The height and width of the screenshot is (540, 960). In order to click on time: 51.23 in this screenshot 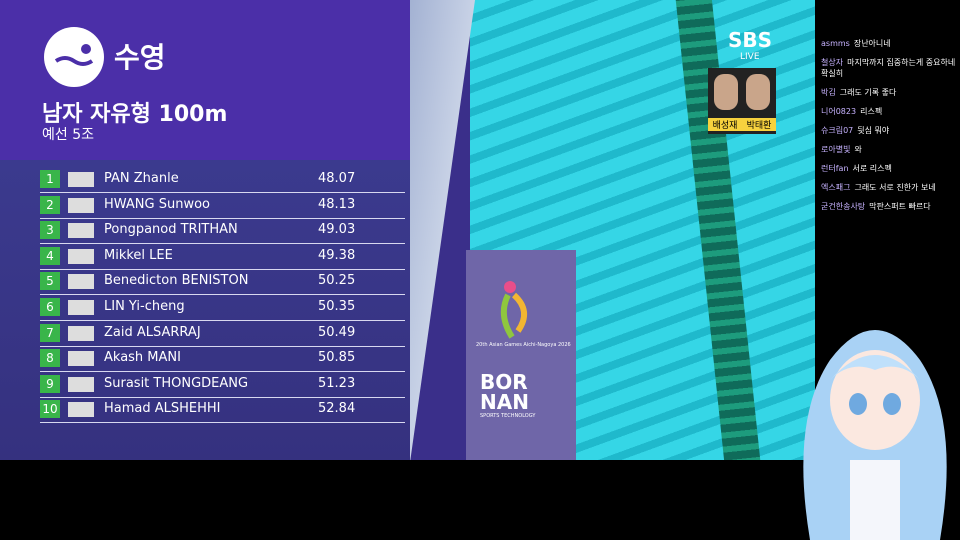, I will do `click(337, 383)`.